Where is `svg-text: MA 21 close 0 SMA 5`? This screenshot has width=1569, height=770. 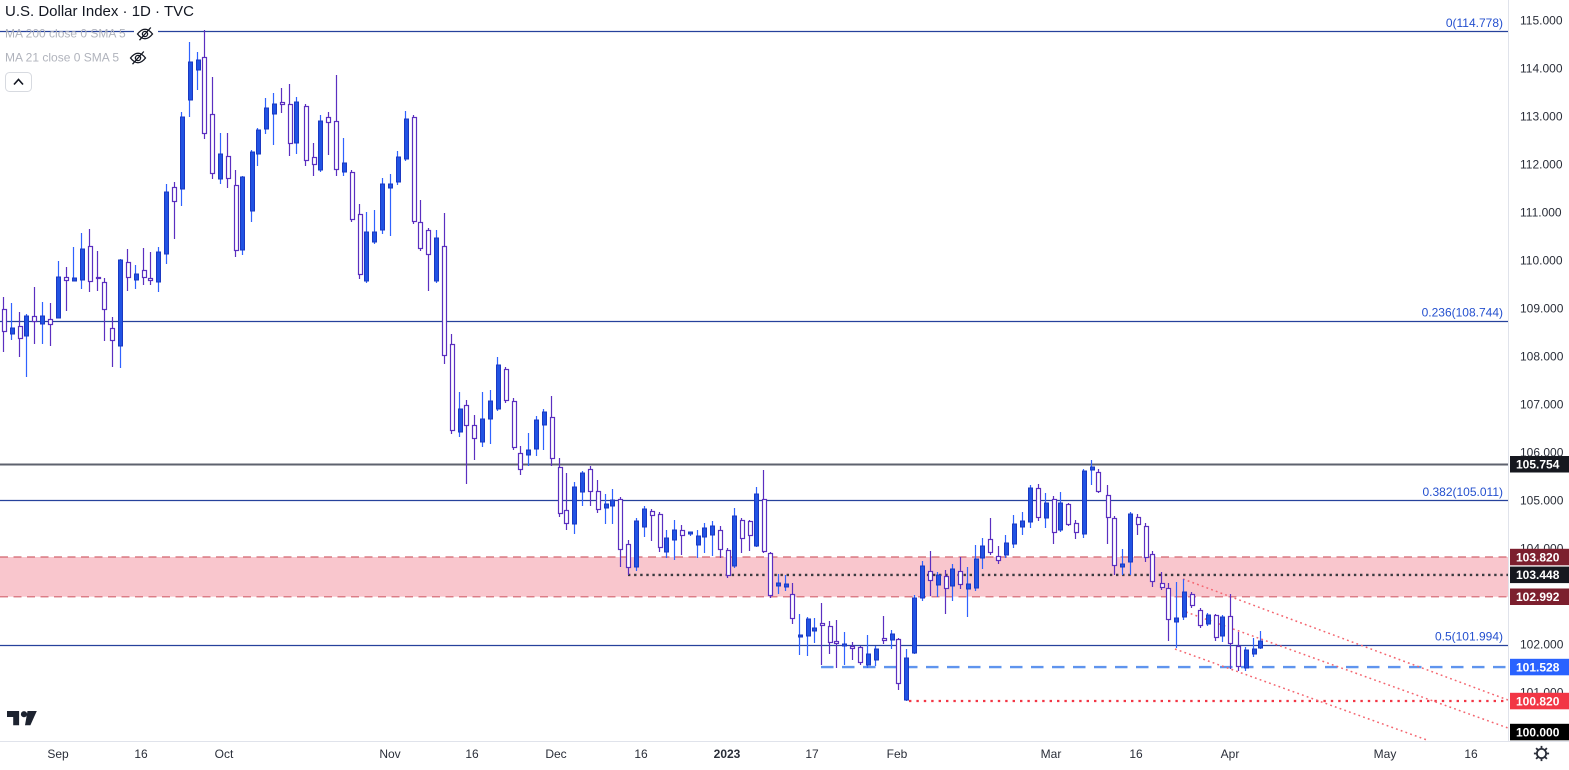 svg-text: MA 21 close 0 SMA 5 is located at coordinates (62, 58).